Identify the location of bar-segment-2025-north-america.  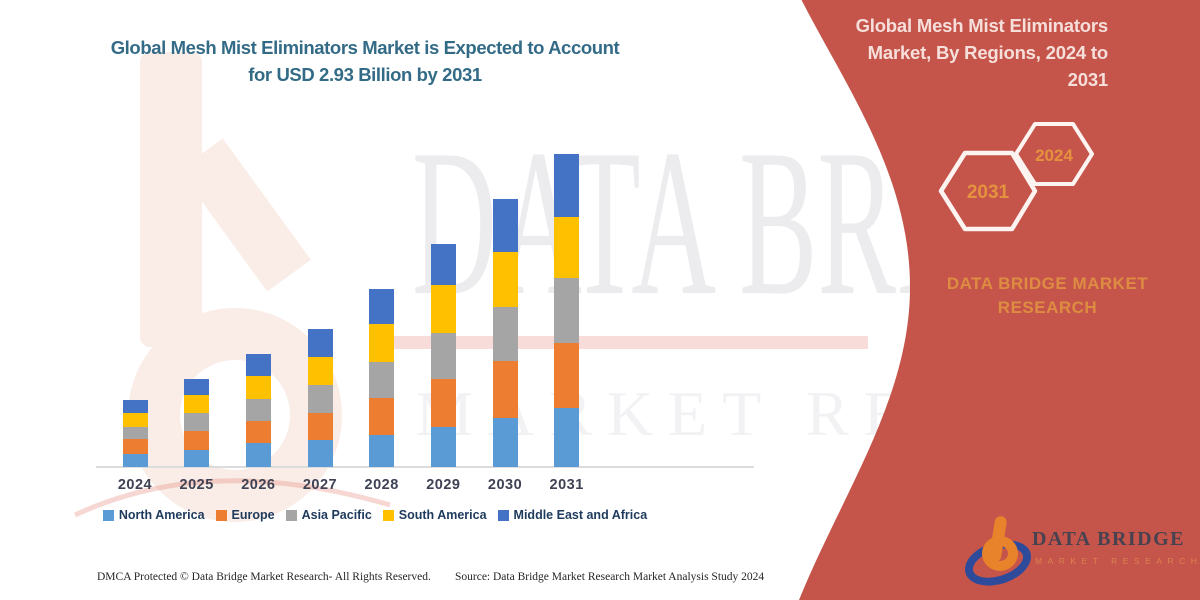
(197, 458).